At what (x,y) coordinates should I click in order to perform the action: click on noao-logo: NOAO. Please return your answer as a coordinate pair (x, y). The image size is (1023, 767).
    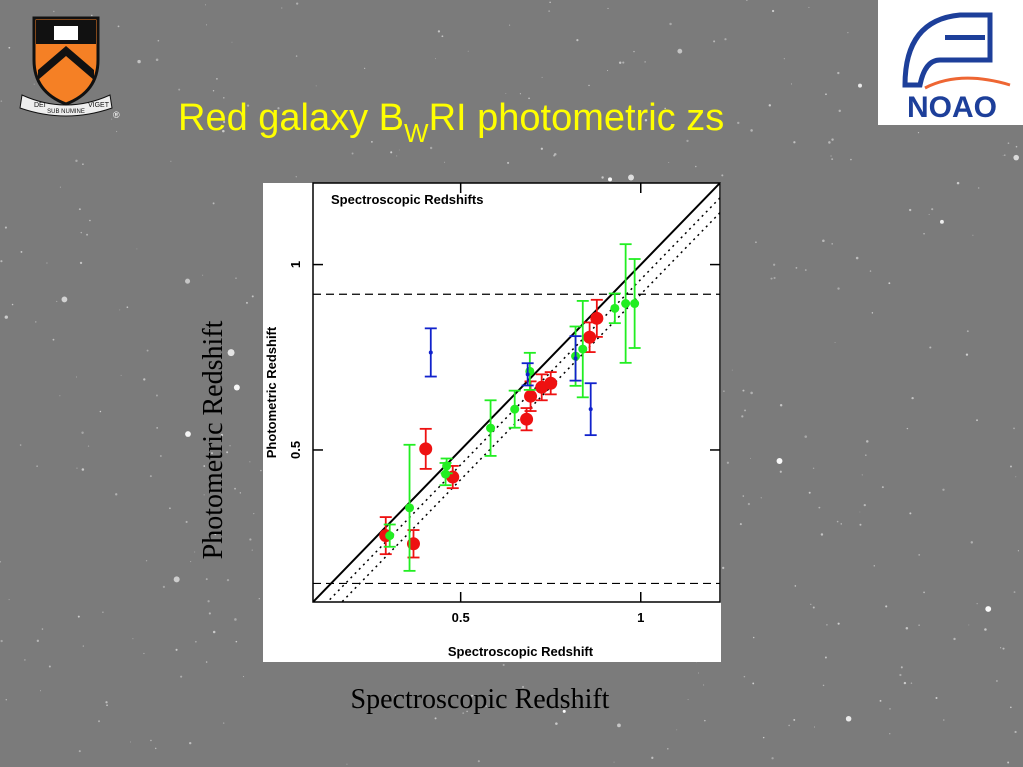
    Looking at the image, I should click on (950, 62).